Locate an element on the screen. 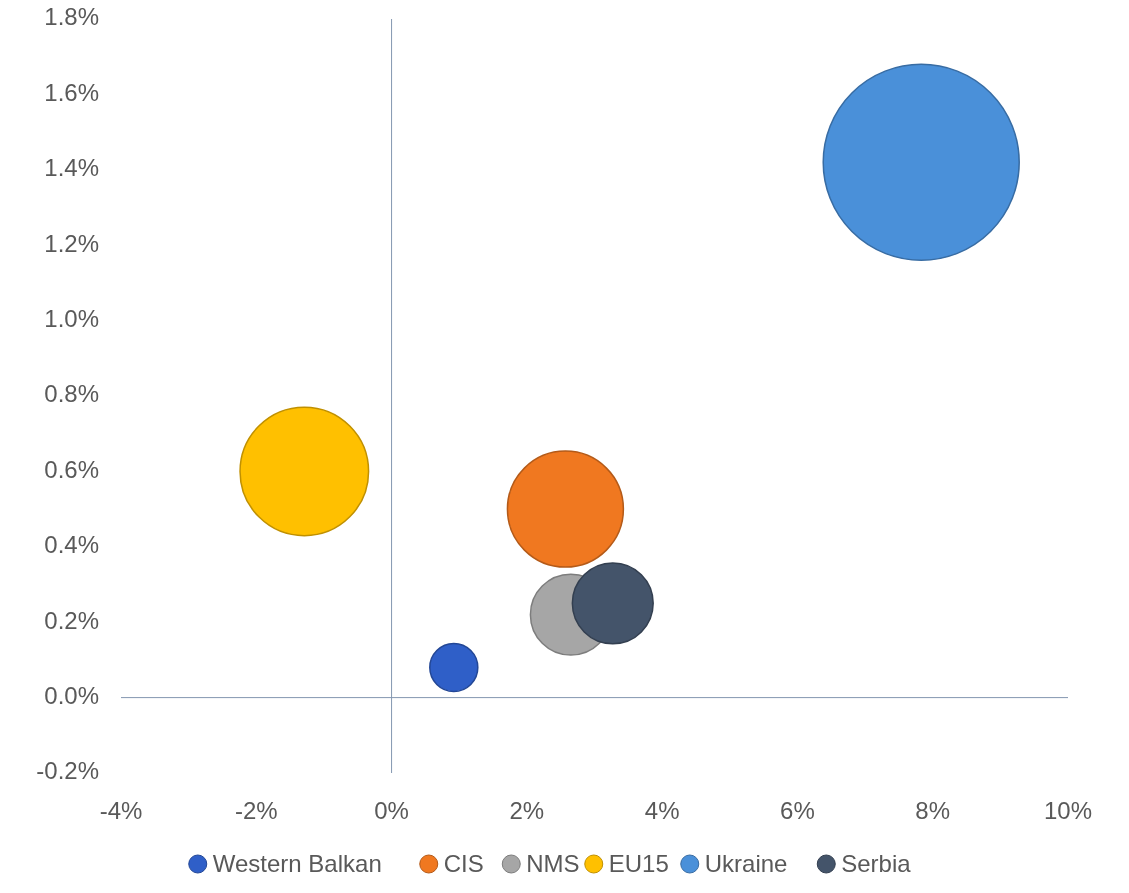 Image resolution: width=1129 pixels, height=893 pixels. y-tick-label: 1.0% is located at coordinates (71, 318).